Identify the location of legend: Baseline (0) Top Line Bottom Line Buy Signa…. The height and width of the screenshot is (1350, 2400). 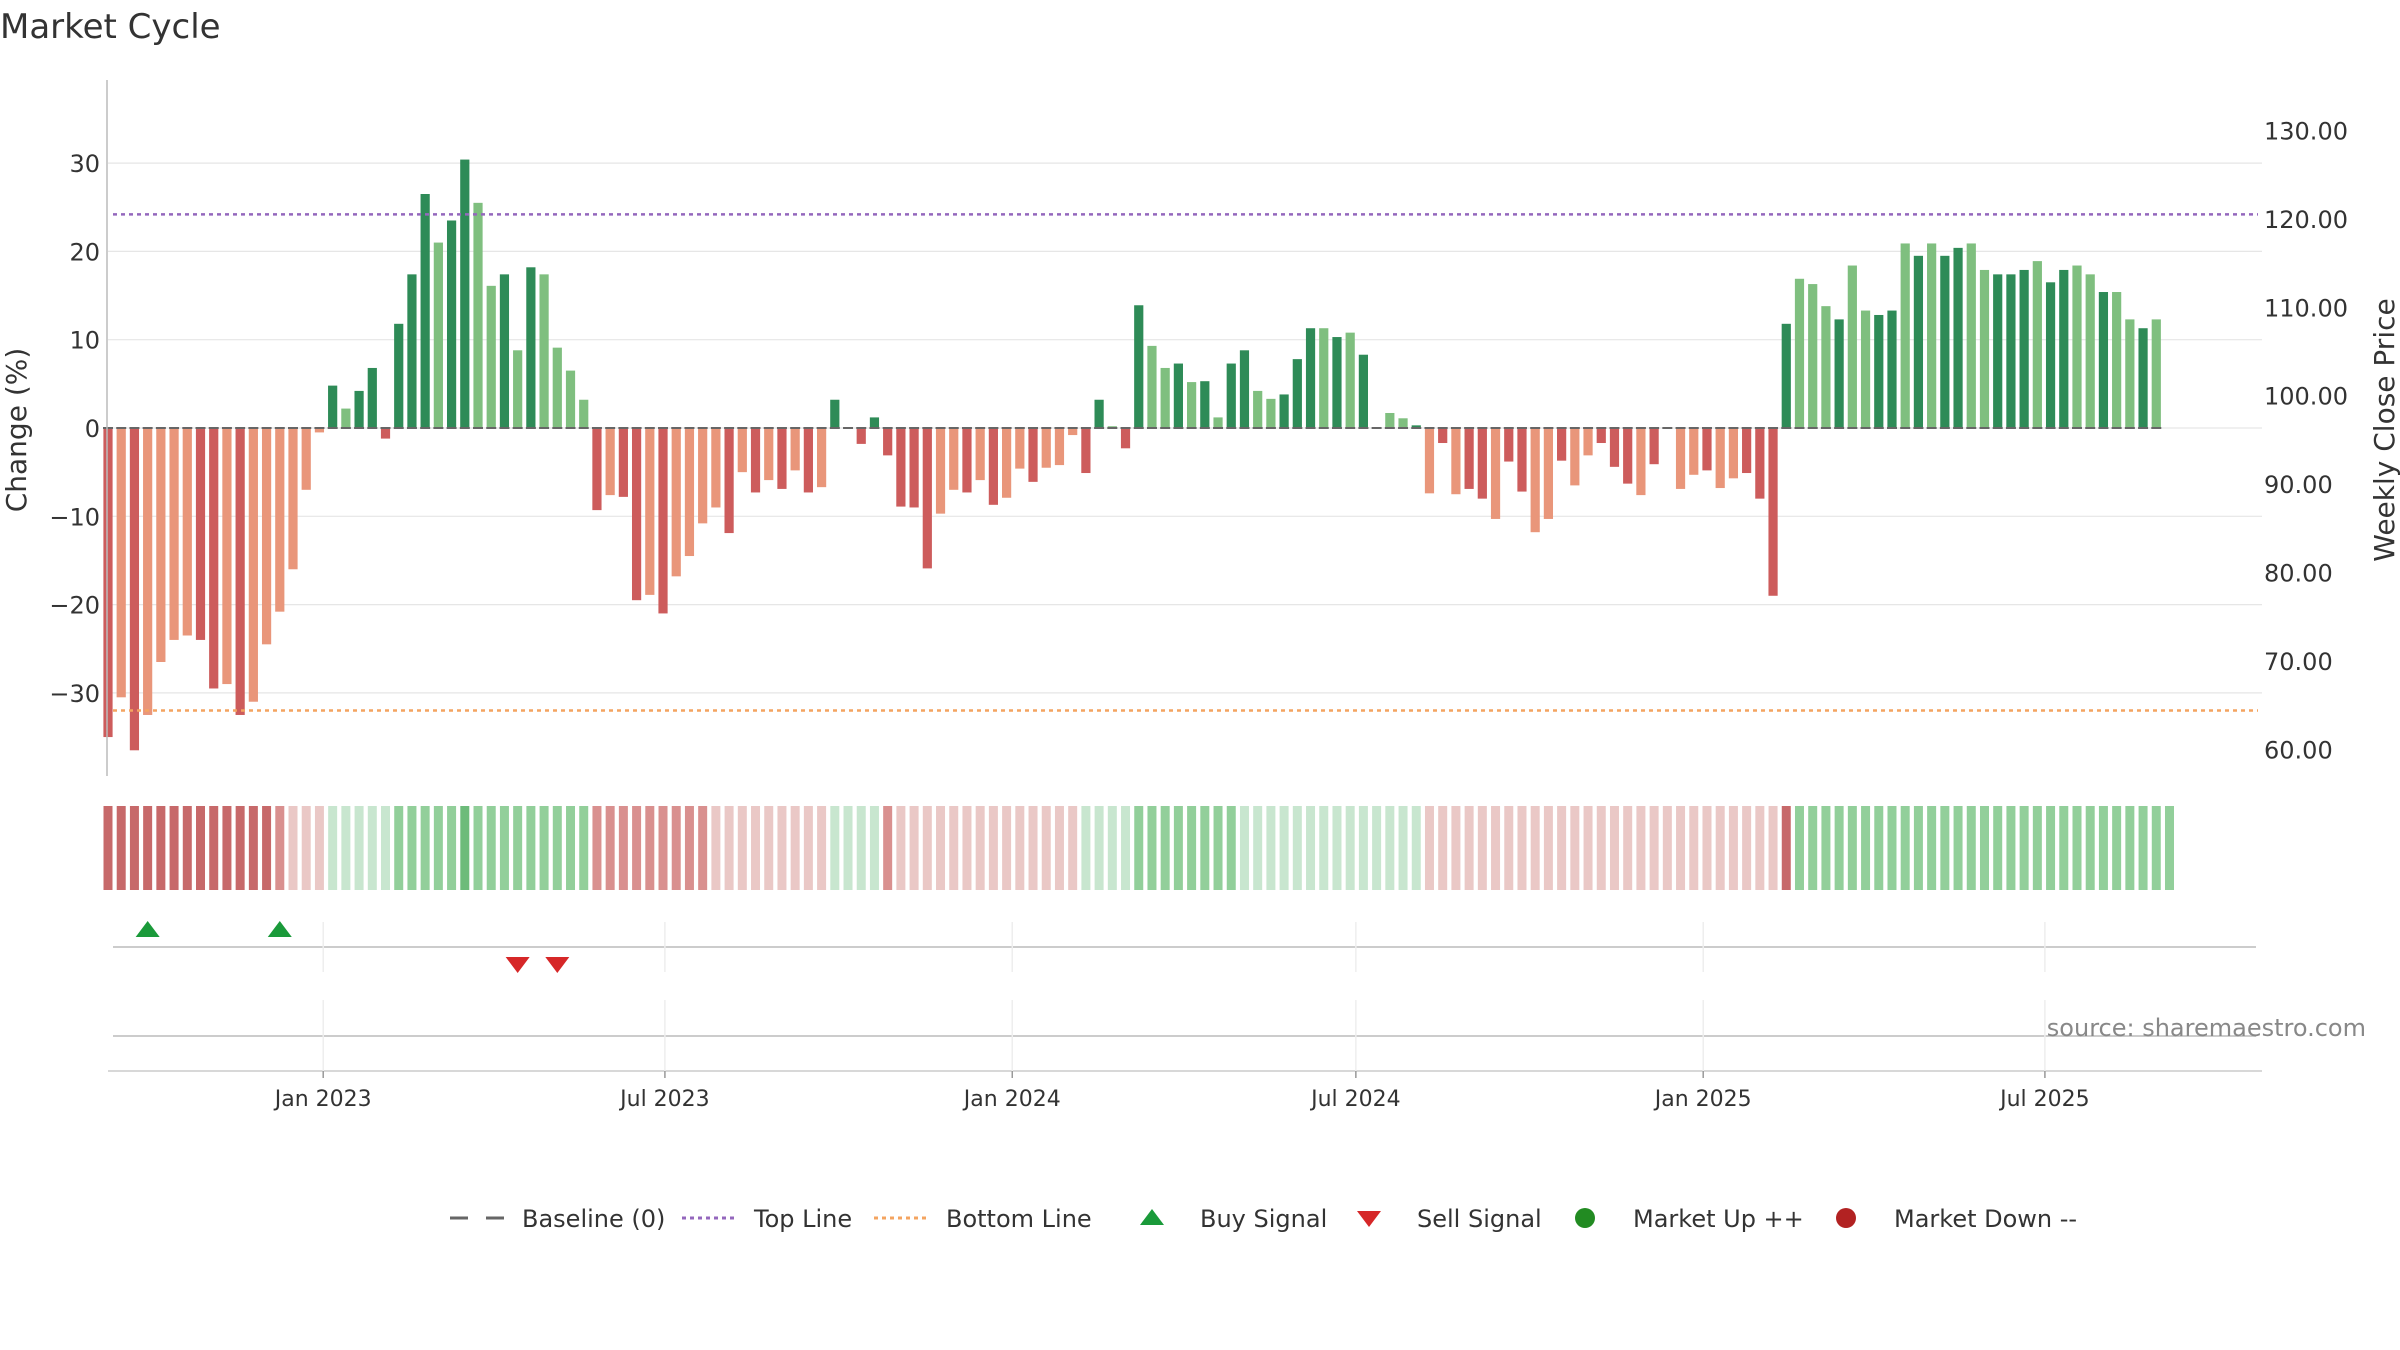
(1263, 1219).